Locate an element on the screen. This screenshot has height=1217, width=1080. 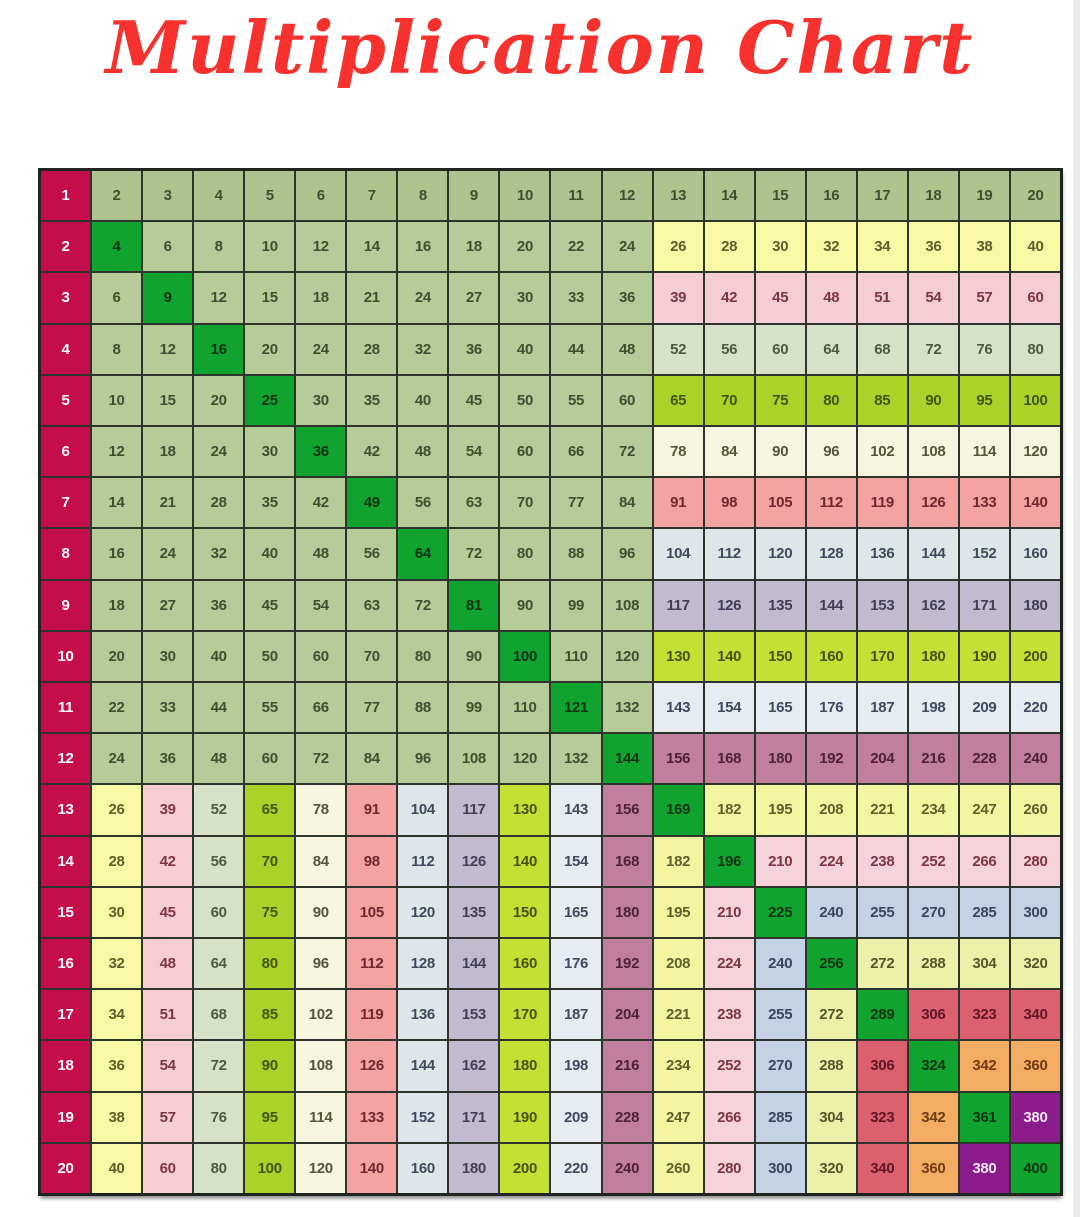
product-cell: 216 is located at coordinates (627, 1066).